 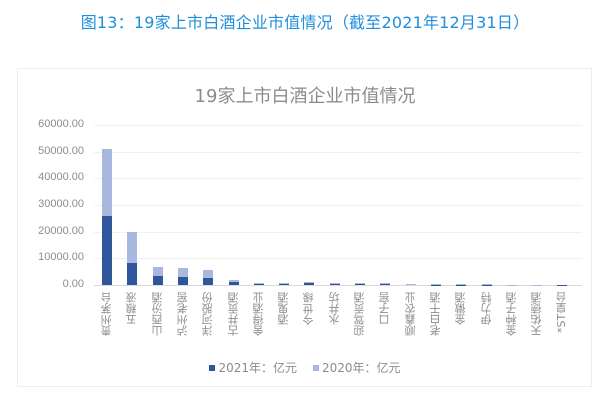 What do you see at coordinates (300, 367) in the screenshot?
I see `legend: 2021年：亿元 2020年：亿元` at bounding box center [300, 367].